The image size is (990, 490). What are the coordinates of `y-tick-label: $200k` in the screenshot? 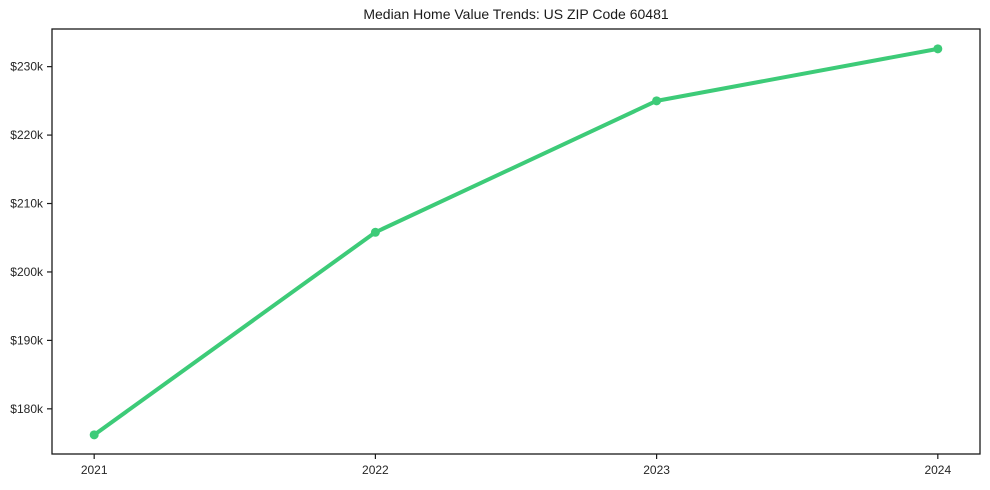 It's located at (27, 272).